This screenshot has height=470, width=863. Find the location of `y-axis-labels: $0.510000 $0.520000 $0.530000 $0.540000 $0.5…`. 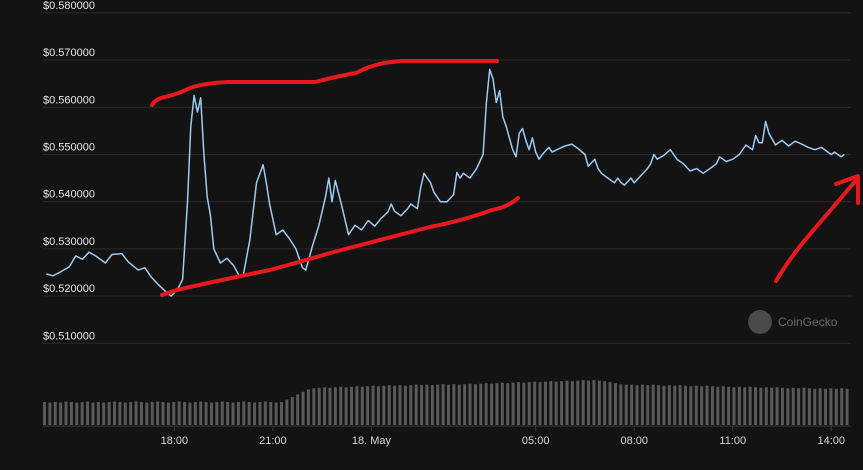

y-axis-labels: $0.510000 $0.520000 $0.530000 $0.540000 $0.5… is located at coordinates (69, 171).